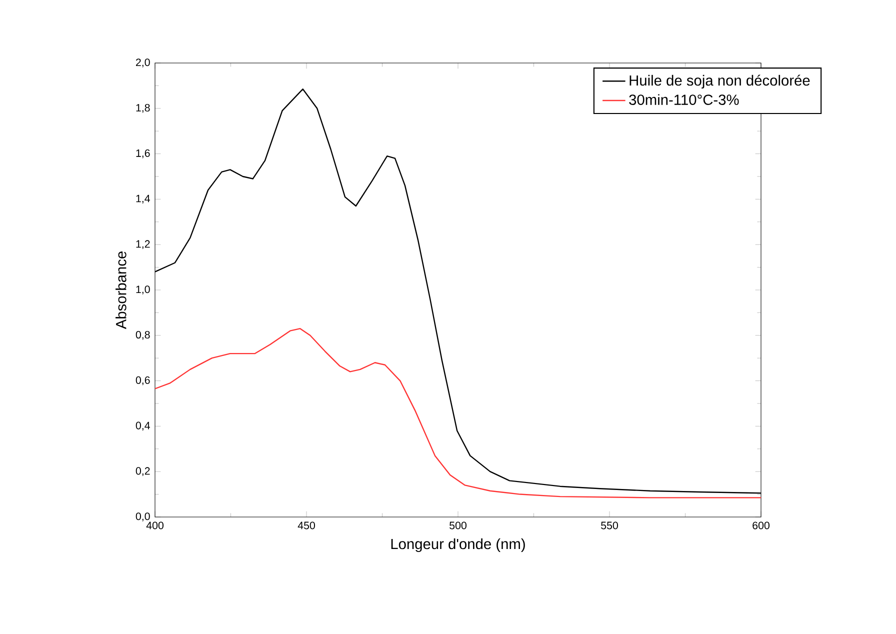 The width and height of the screenshot is (896, 634). Describe the element at coordinates (121, 291) in the screenshot. I see `y-axis-title: Absorbance` at that location.